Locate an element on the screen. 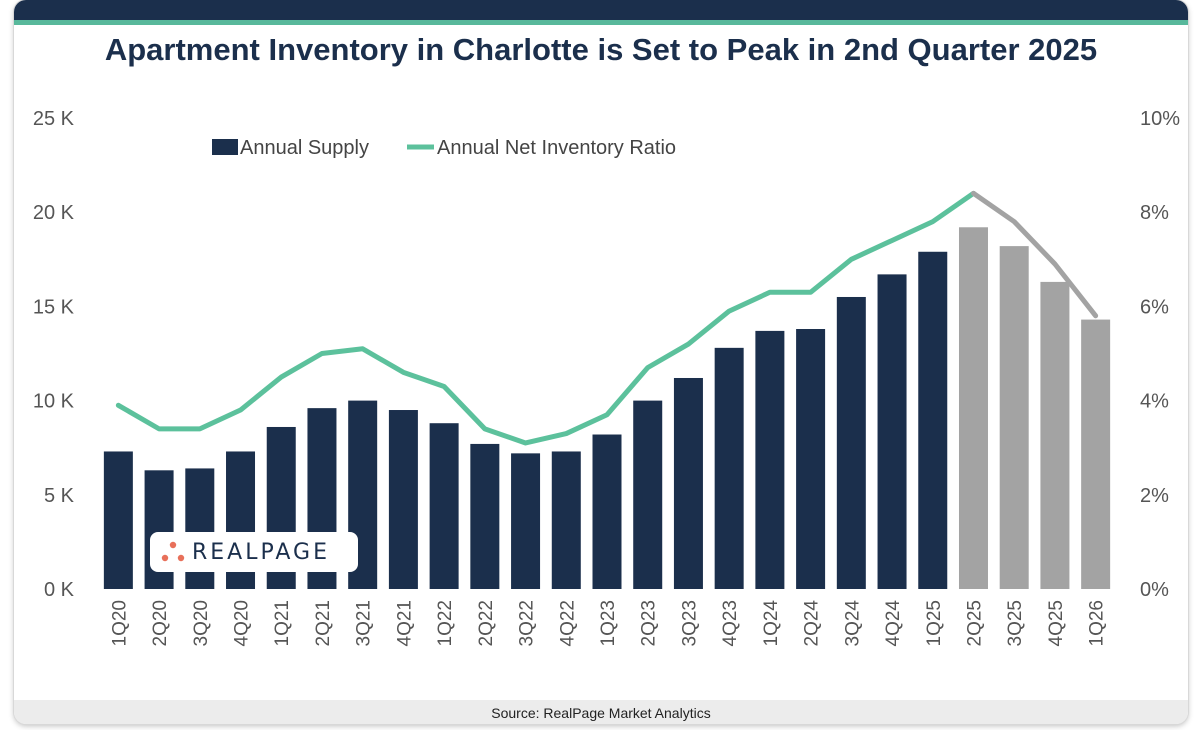 The width and height of the screenshot is (1194, 730). left-tick-label: 25 K is located at coordinates (54, 119).